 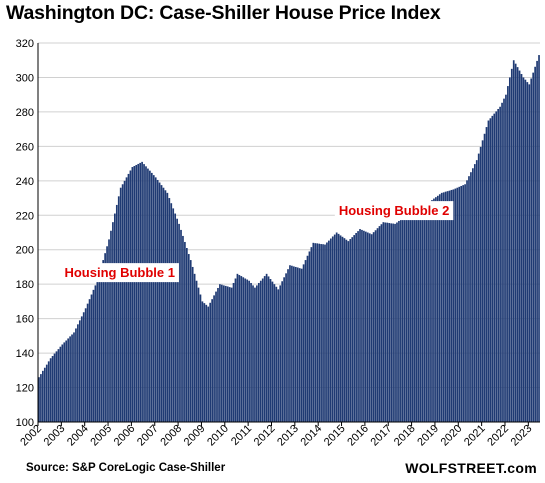 I want to click on y-tick-label: 220, so click(x=25, y=216).